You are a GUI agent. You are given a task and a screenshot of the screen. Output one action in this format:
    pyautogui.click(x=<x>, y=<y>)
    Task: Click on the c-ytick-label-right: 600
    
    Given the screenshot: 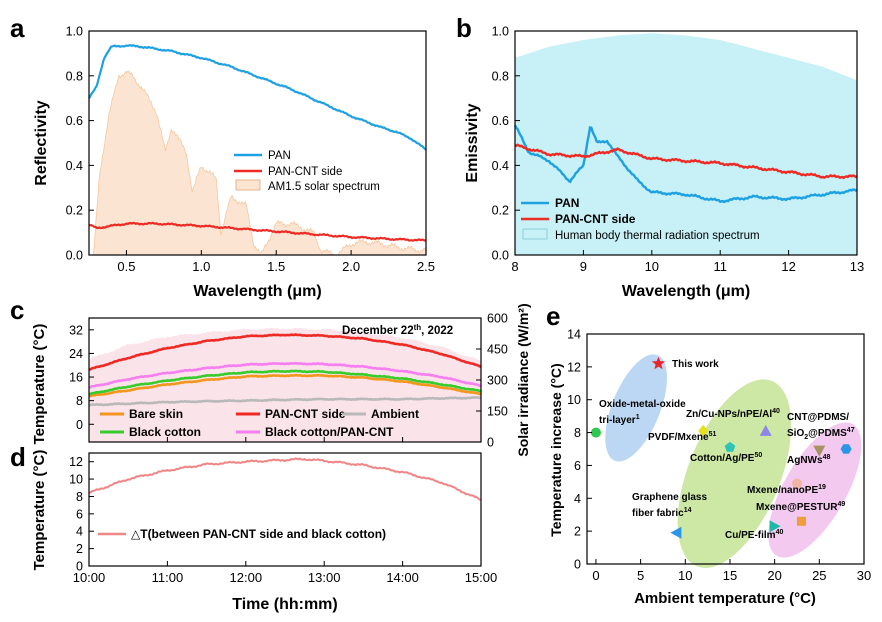 What is the action you would take?
    pyautogui.click(x=497, y=319)
    